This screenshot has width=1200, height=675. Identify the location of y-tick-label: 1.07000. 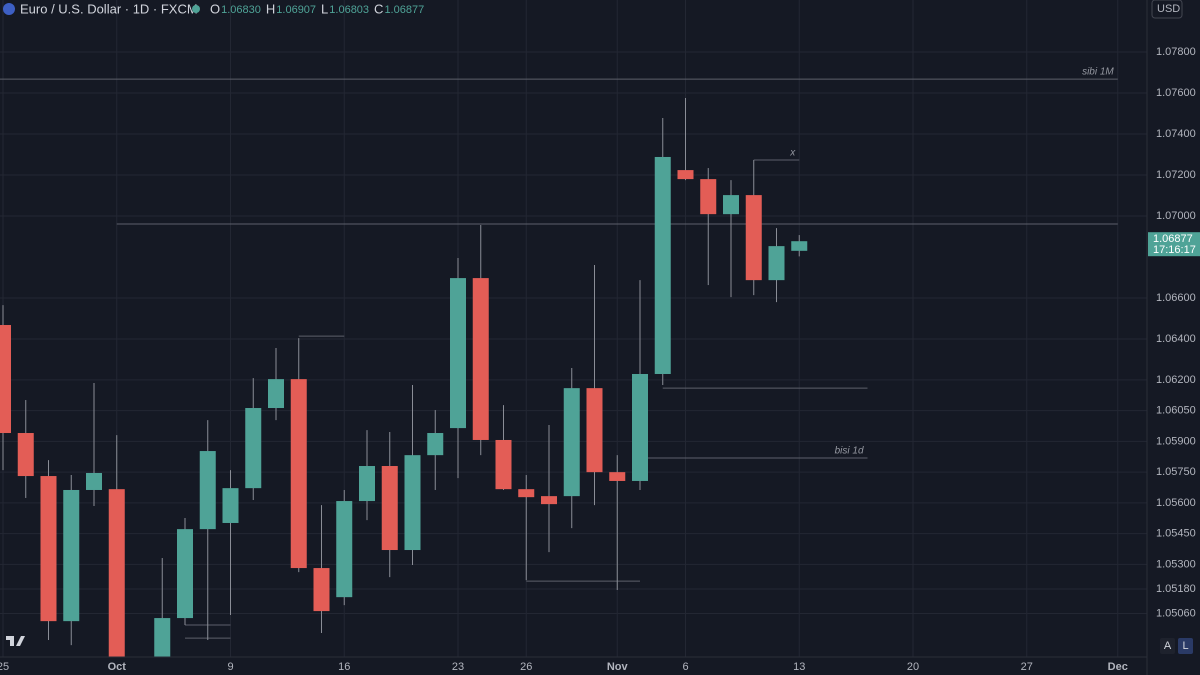
(1176, 216).